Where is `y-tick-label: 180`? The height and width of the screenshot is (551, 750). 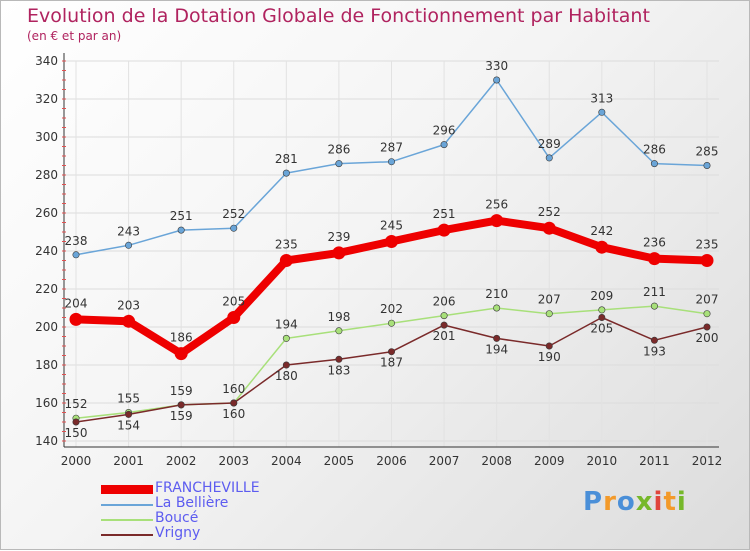 y-tick-label: 180 is located at coordinates (46, 365).